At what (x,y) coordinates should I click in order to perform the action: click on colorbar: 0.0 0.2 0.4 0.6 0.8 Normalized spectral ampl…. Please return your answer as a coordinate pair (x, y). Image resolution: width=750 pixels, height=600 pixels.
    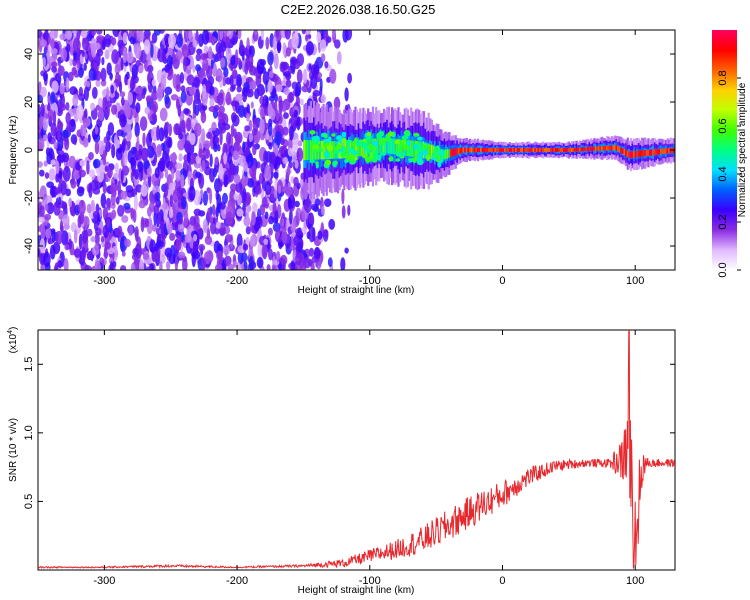
    Looking at the image, I should click on (730, 154).